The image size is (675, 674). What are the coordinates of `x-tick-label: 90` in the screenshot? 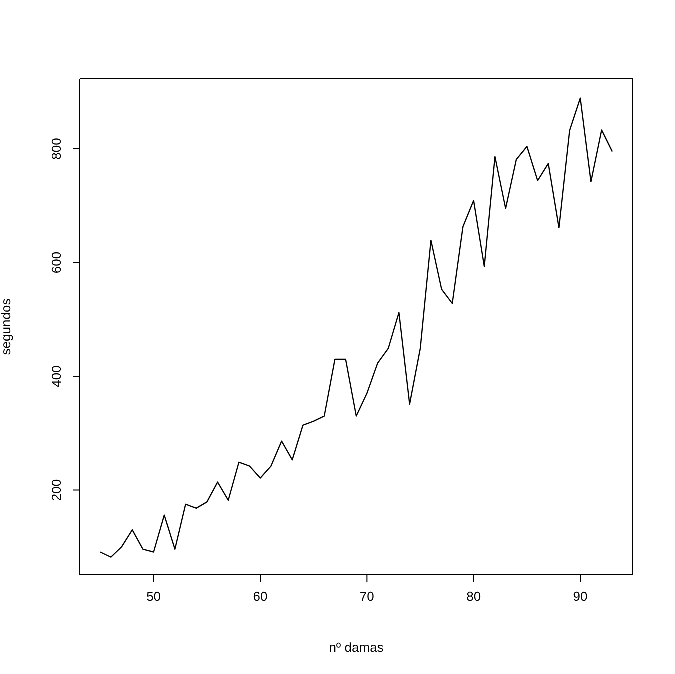 It's located at (580, 596).